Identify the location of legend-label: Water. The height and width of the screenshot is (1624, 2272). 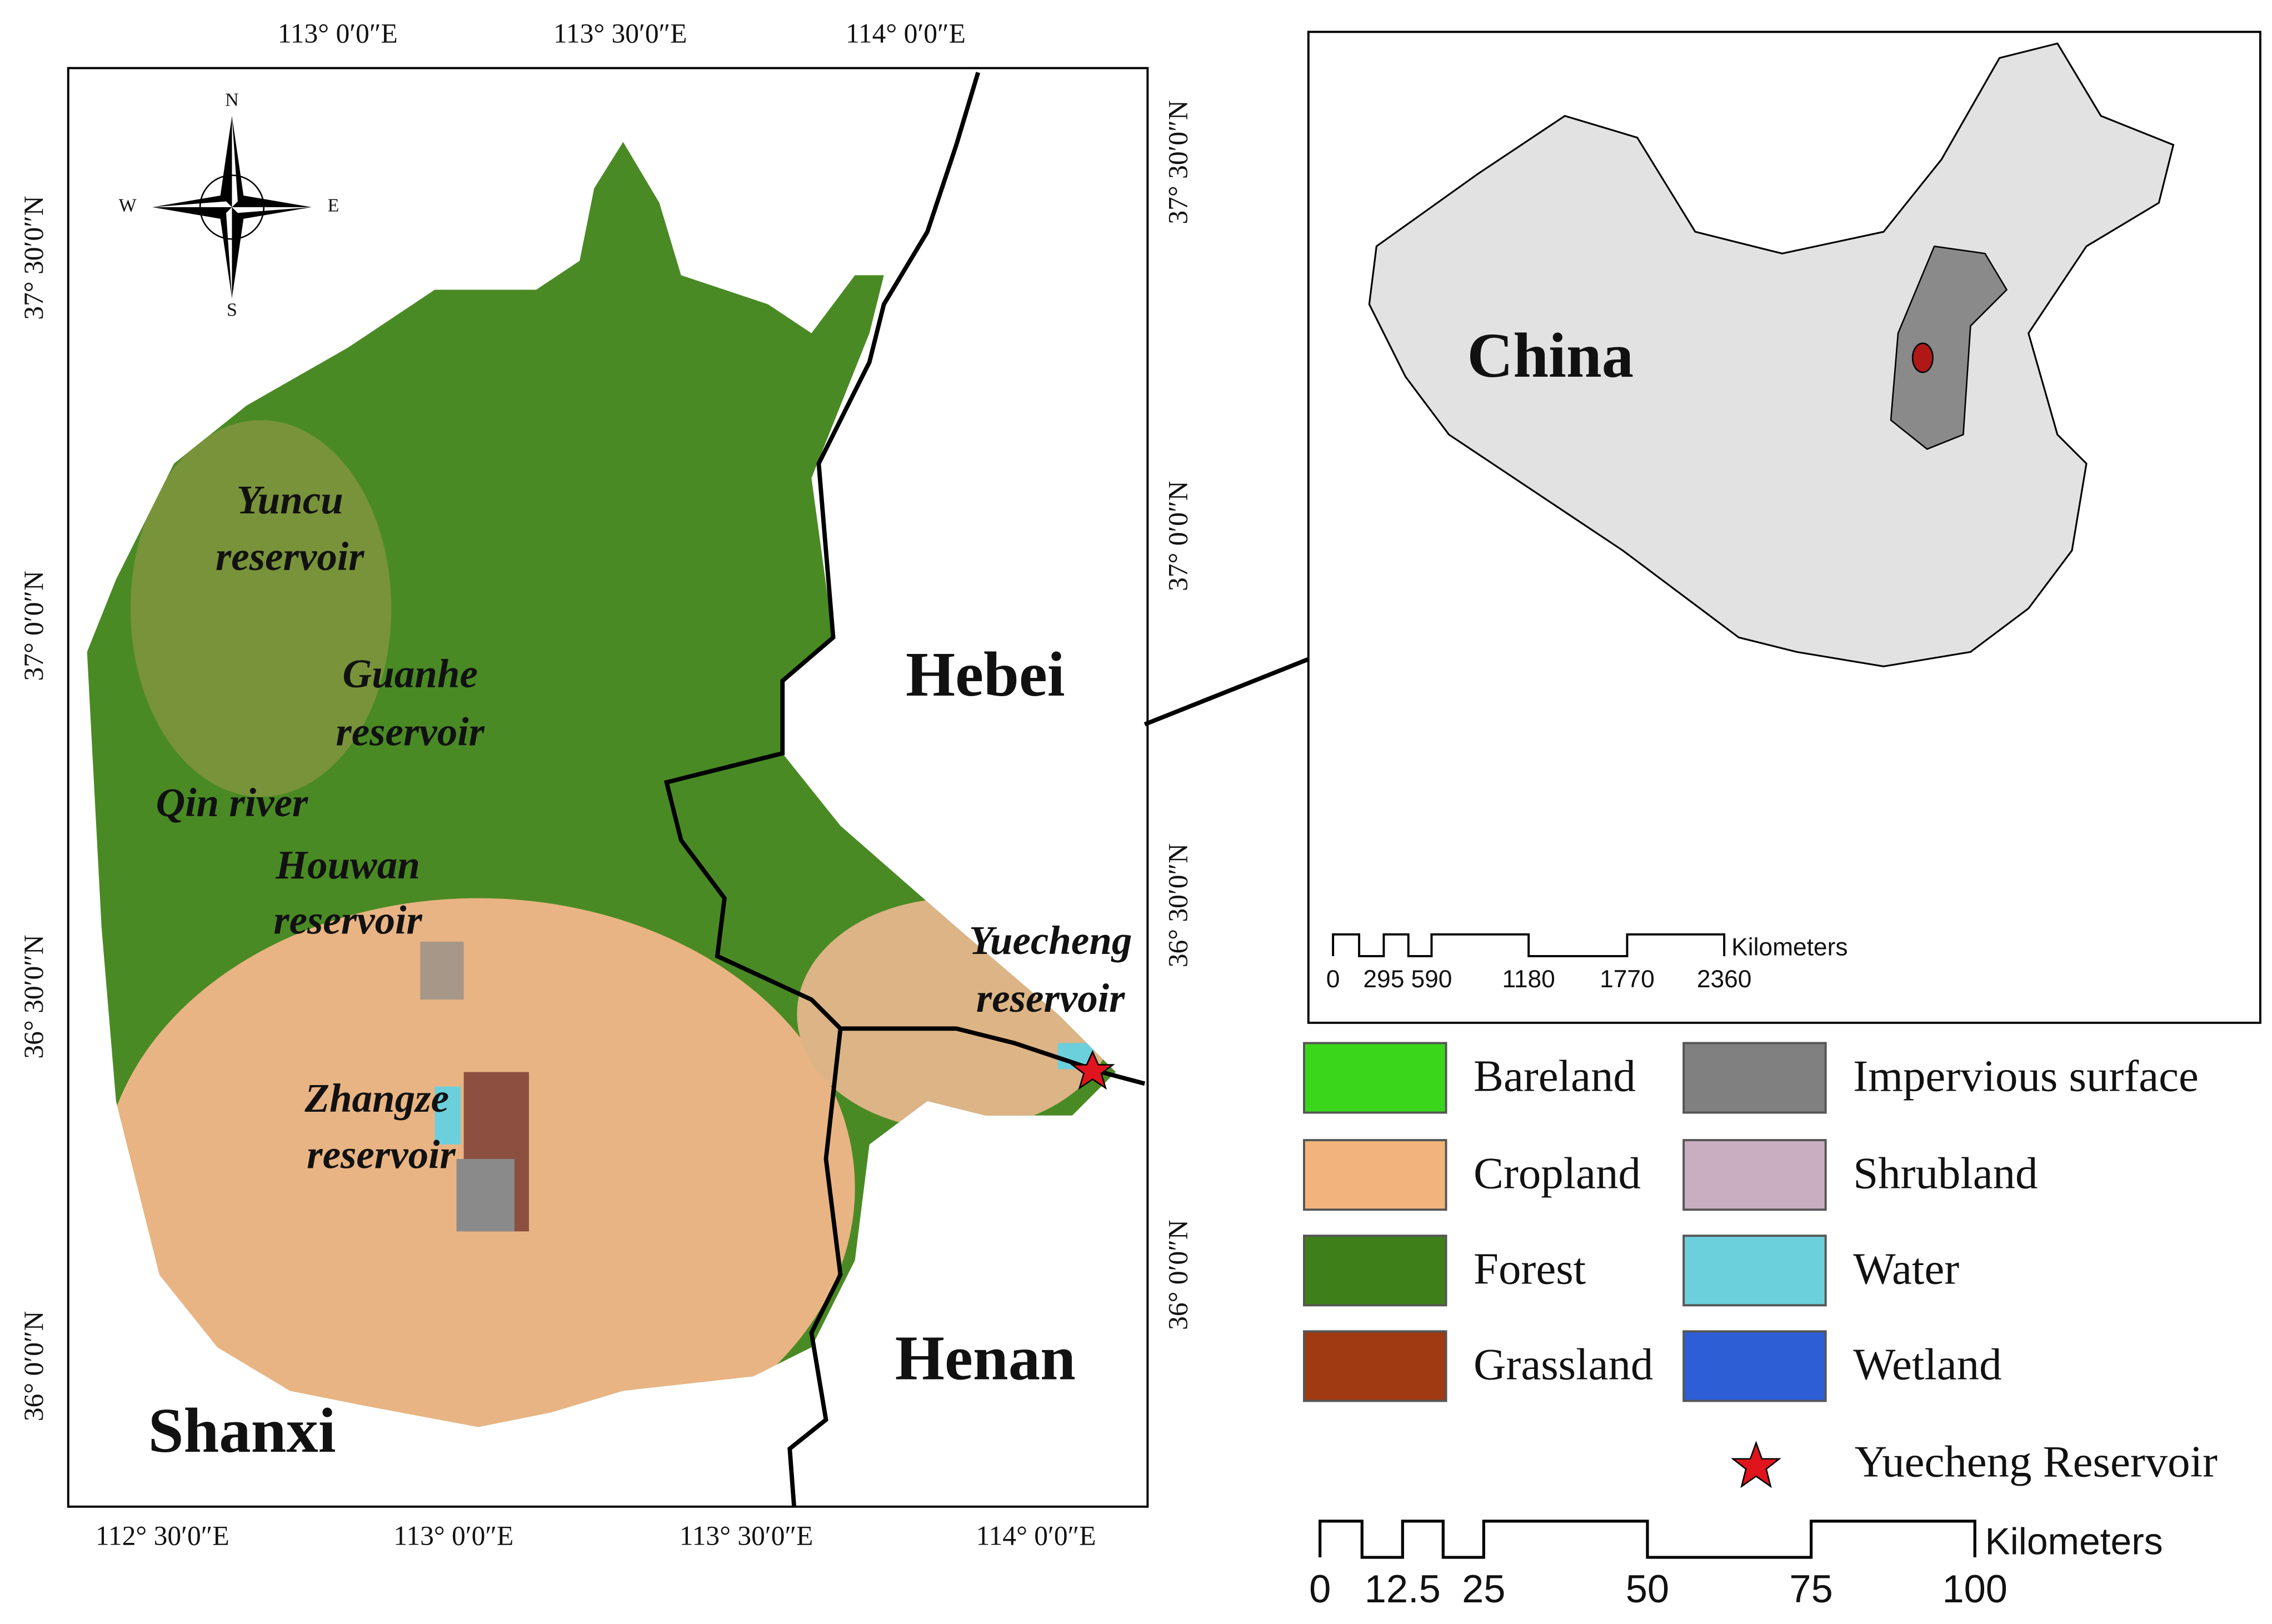
(1906, 1269).